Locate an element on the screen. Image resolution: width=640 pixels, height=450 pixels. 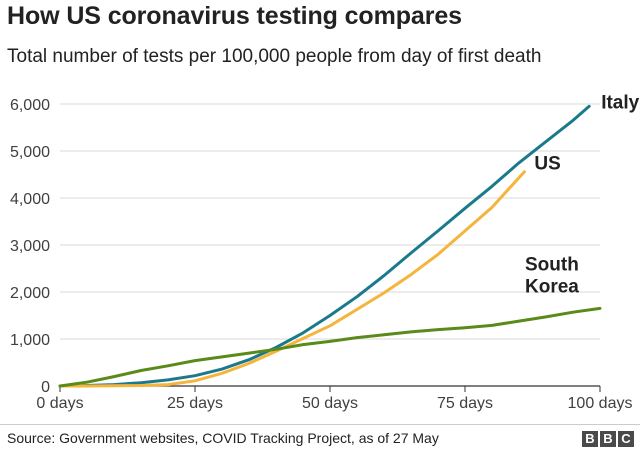
series-label-line: US is located at coordinates (547, 164).